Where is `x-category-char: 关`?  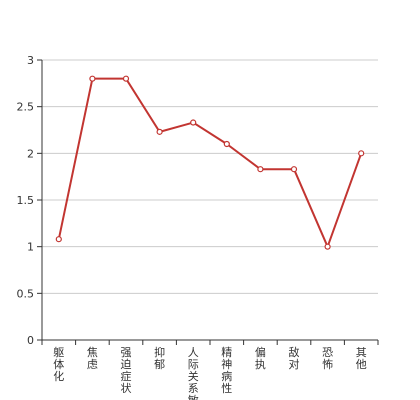 x-category-char: 关 is located at coordinates (193, 376).